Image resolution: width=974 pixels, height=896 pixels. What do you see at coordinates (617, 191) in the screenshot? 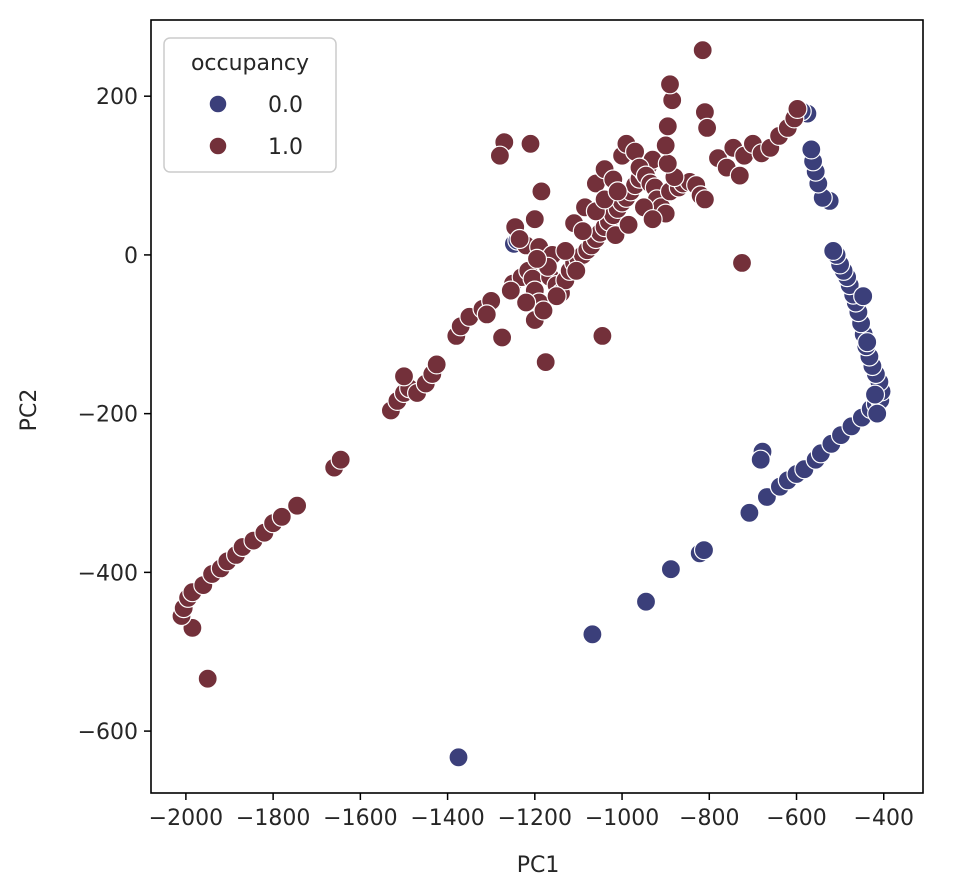
I see `point-occupancy-1.0-126` at bounding box center [617, 191].